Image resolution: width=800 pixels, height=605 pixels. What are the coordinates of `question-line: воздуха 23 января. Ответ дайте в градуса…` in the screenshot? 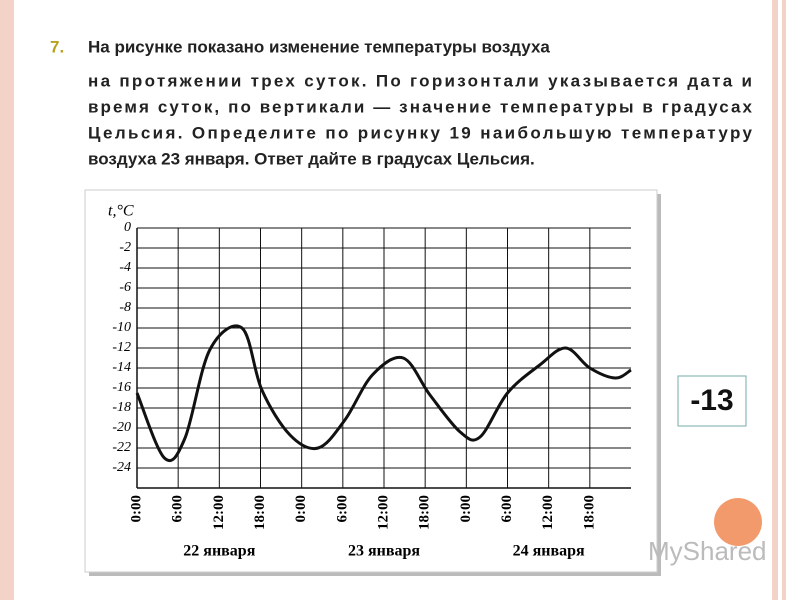 It's located at (311, 158).